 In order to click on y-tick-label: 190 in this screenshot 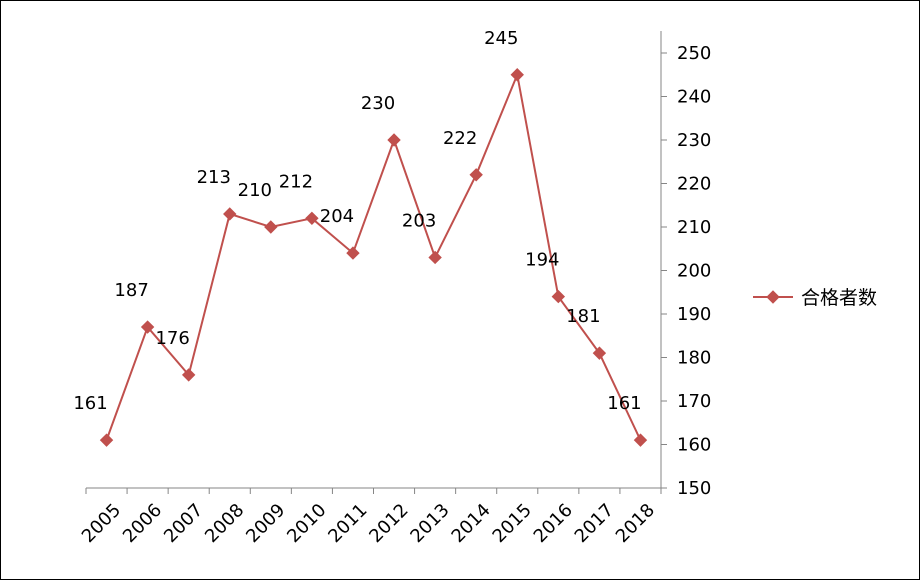, I will do `click(694, 314)`.